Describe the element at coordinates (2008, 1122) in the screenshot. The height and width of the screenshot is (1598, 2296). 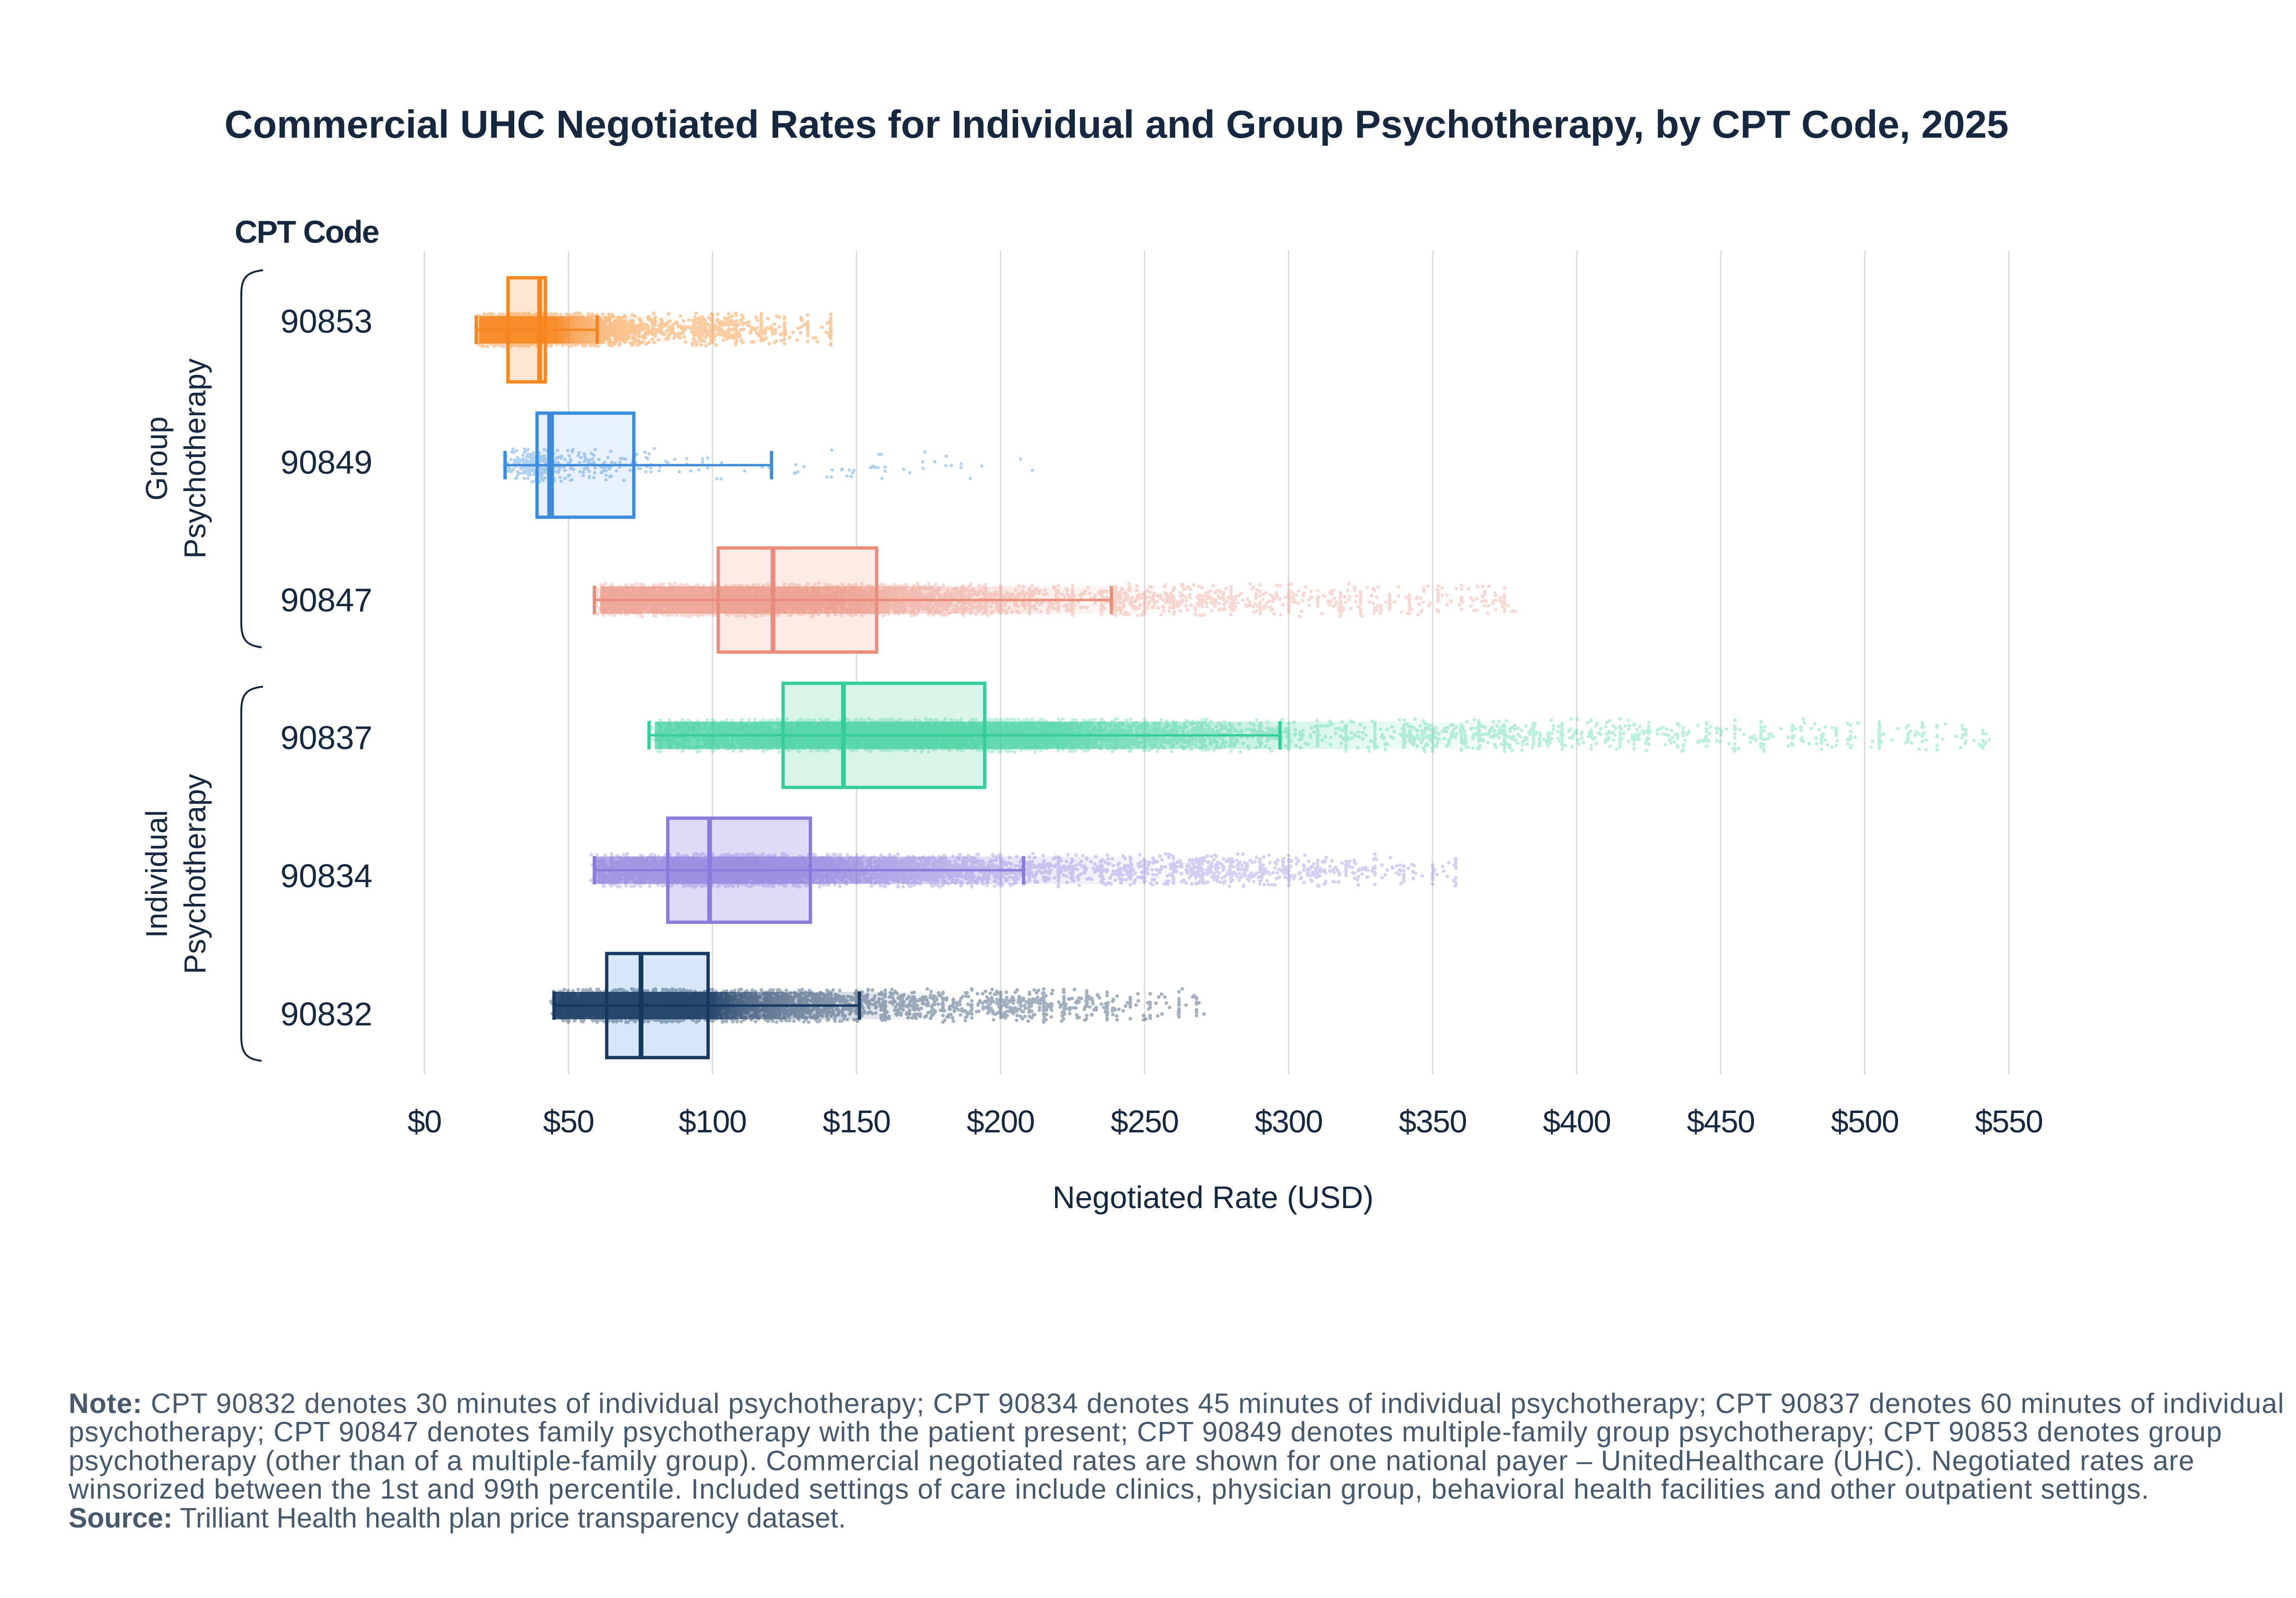
I see `svg-text: $550` at that location.